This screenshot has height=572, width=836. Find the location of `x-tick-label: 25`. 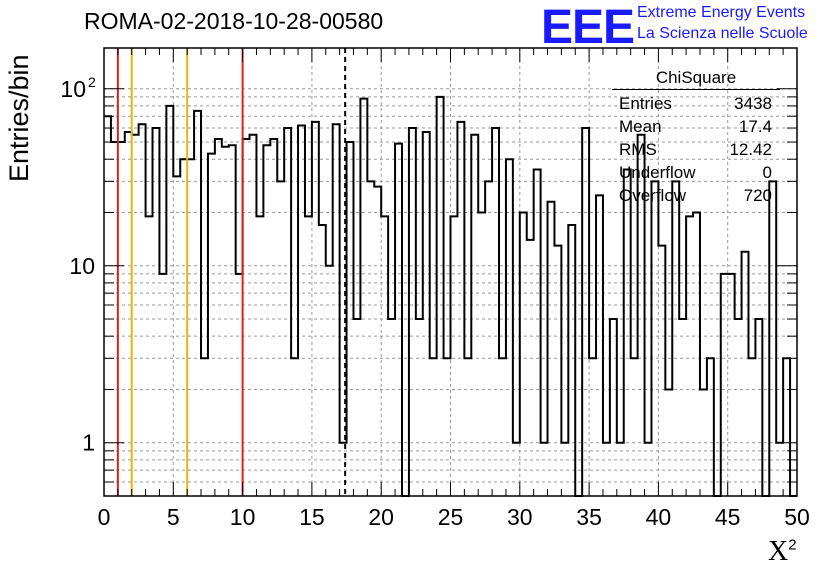

x-tick-label: 25 is located at coordinates (451, 517).